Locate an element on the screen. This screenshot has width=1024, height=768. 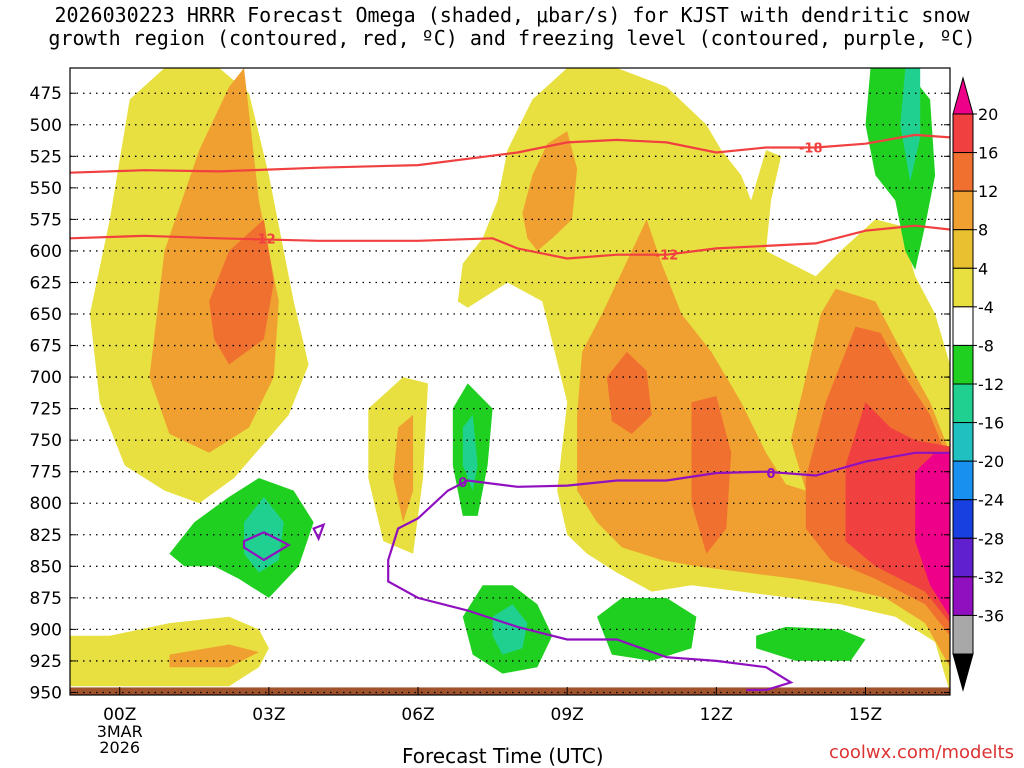
y-tick-label-525: 525 is located at coordinates (46, 157).